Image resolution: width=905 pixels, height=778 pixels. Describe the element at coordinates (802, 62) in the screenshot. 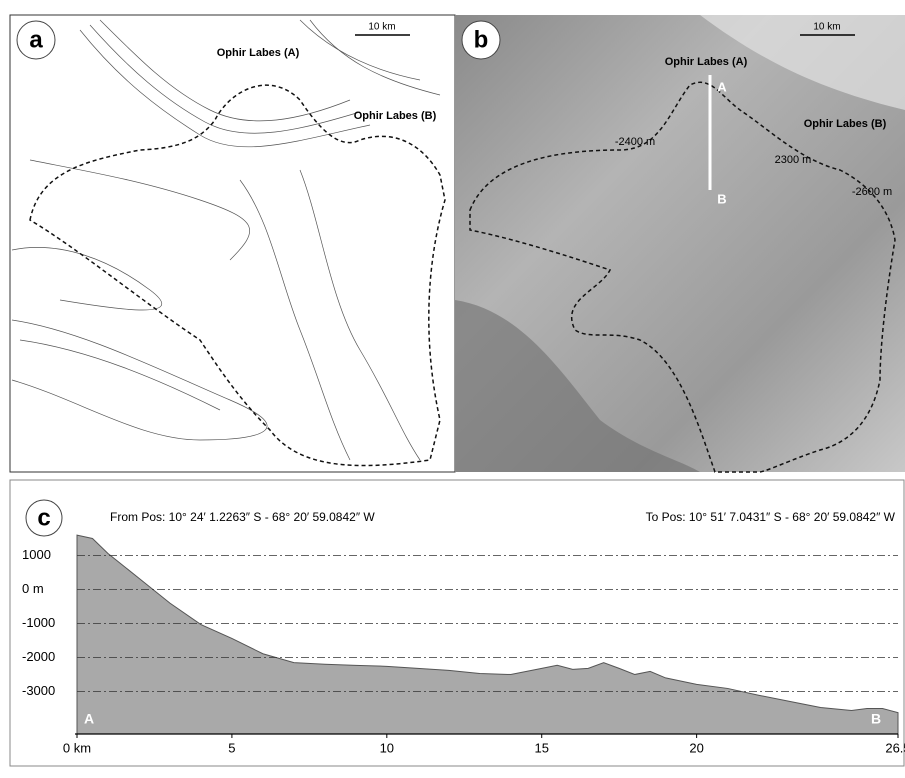

I see `terrain-highlight` at that location.